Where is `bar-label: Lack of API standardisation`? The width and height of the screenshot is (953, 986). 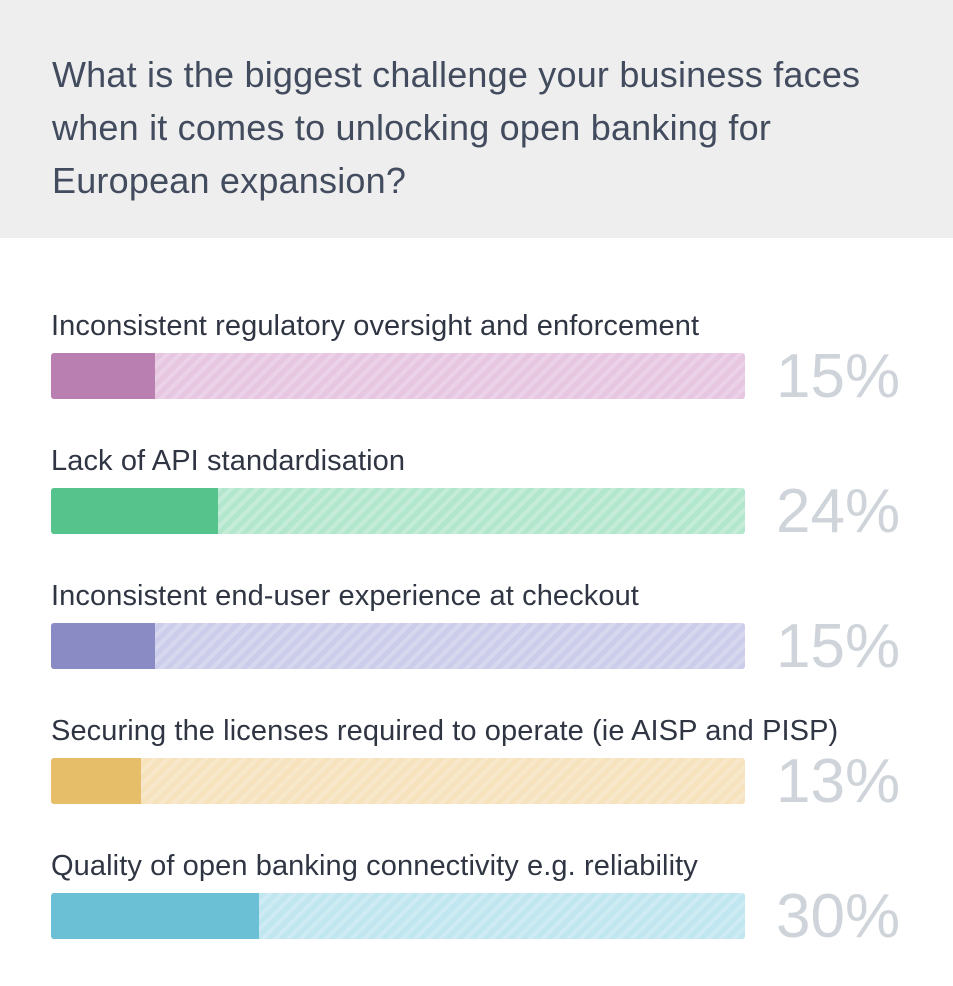 bar-label: Lack of API standardisation is located at coordinates (228, 461).